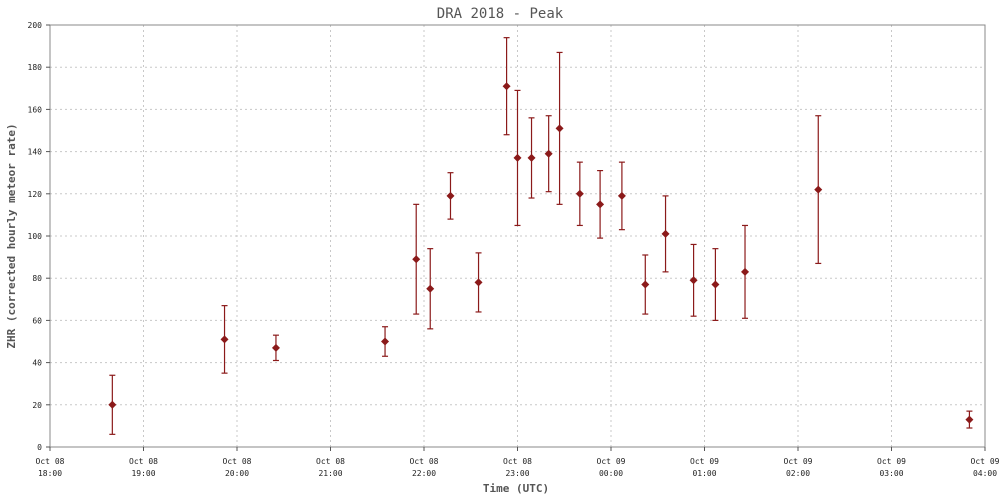 This screenshot has width=1000, height=500. I want to click on x-tick-time-label: 20:00, so click(237, 473).